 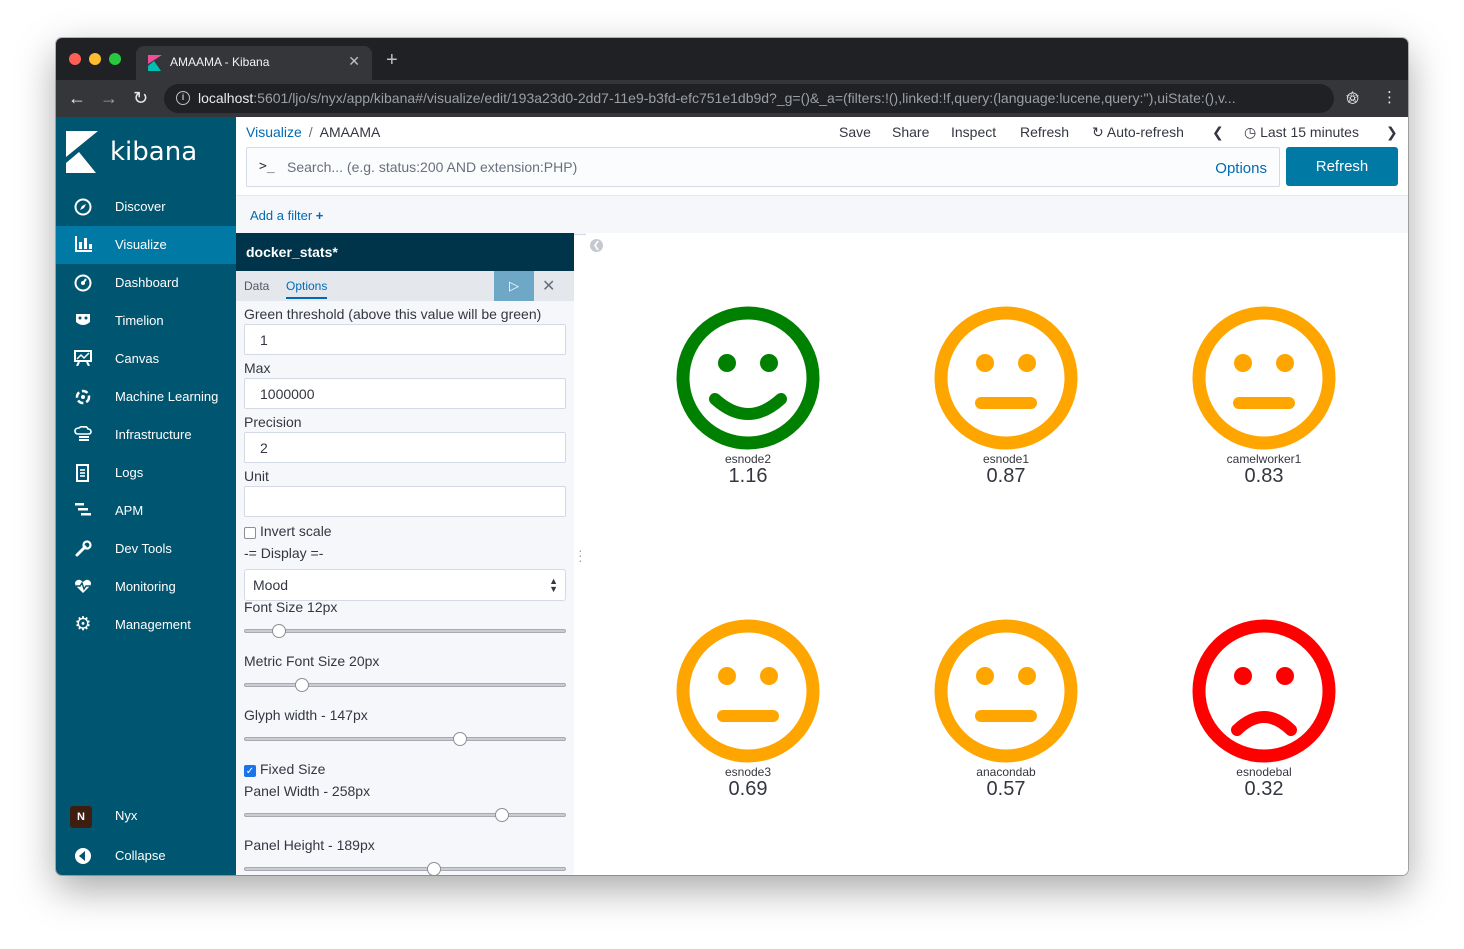 What do you see at coordinates (405, 447) in the screenshot?
I see `precision-input: 2` at bounding box center [405, 447].